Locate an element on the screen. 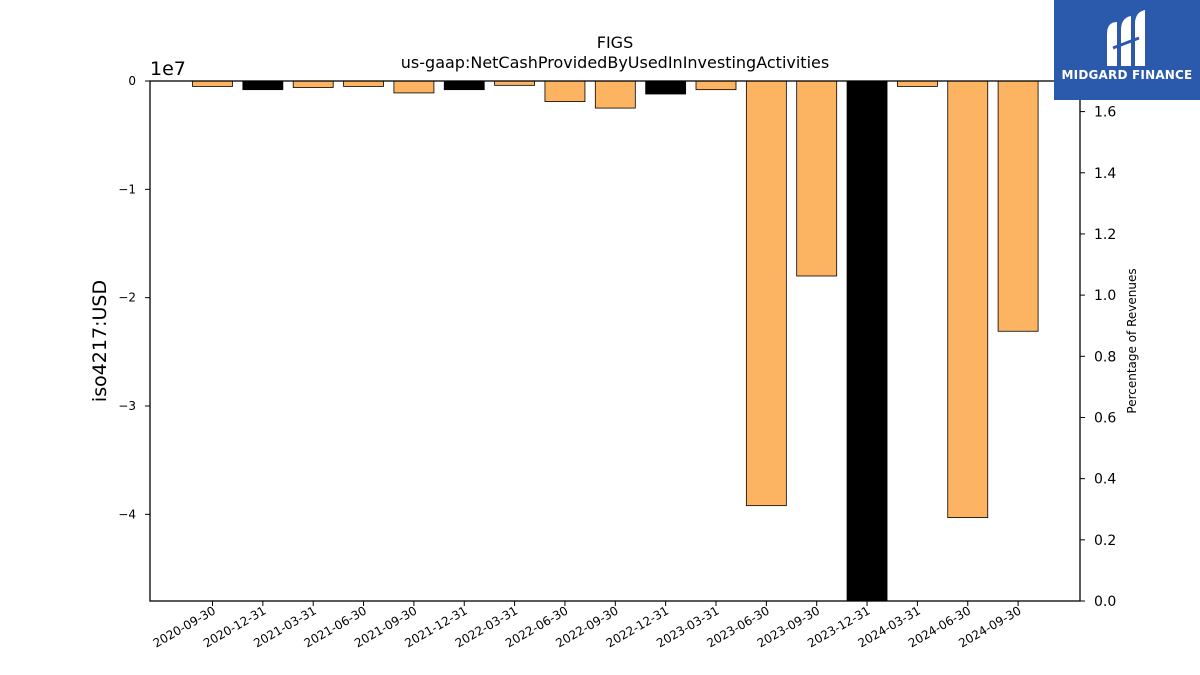 This screenshot has width=1200, height=675. logo-text: MIDGARD FINANCE is located at coordinates (1127, 75).